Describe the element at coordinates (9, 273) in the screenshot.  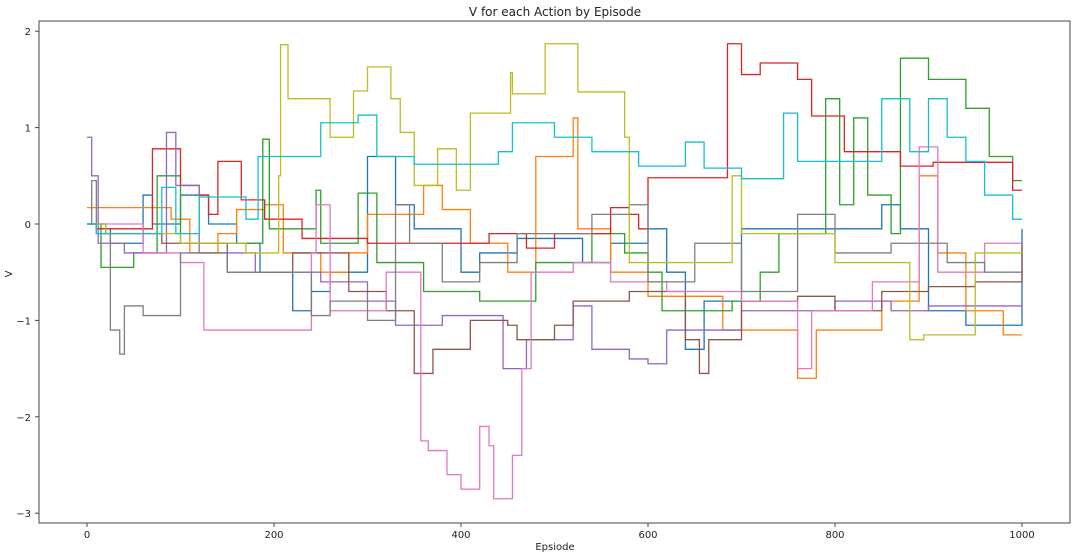
I see `y-axis-label: V` at that location.